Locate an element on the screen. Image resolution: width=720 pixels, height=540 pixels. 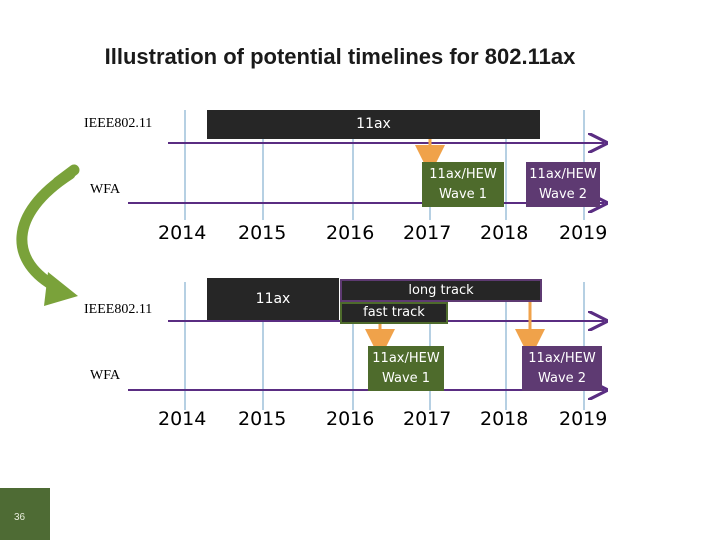
top-11ax-bar-label: 11ax is located at coordinates (373, 124).